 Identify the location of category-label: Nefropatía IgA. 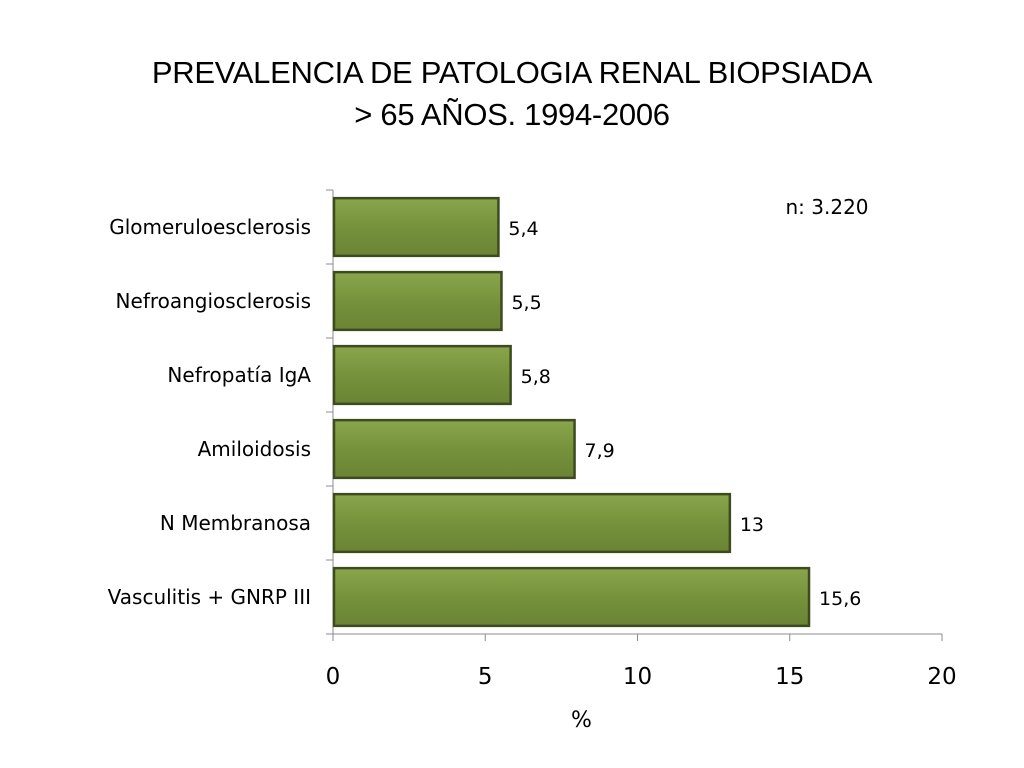
(239, 375).